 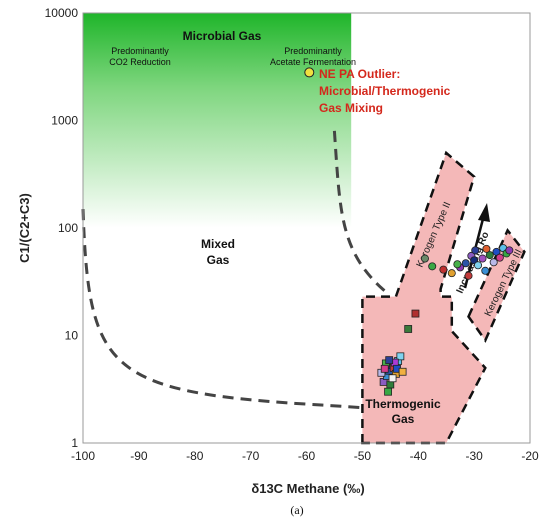 I want to click on x-tick-label: -90, so click(x=139, y=456).